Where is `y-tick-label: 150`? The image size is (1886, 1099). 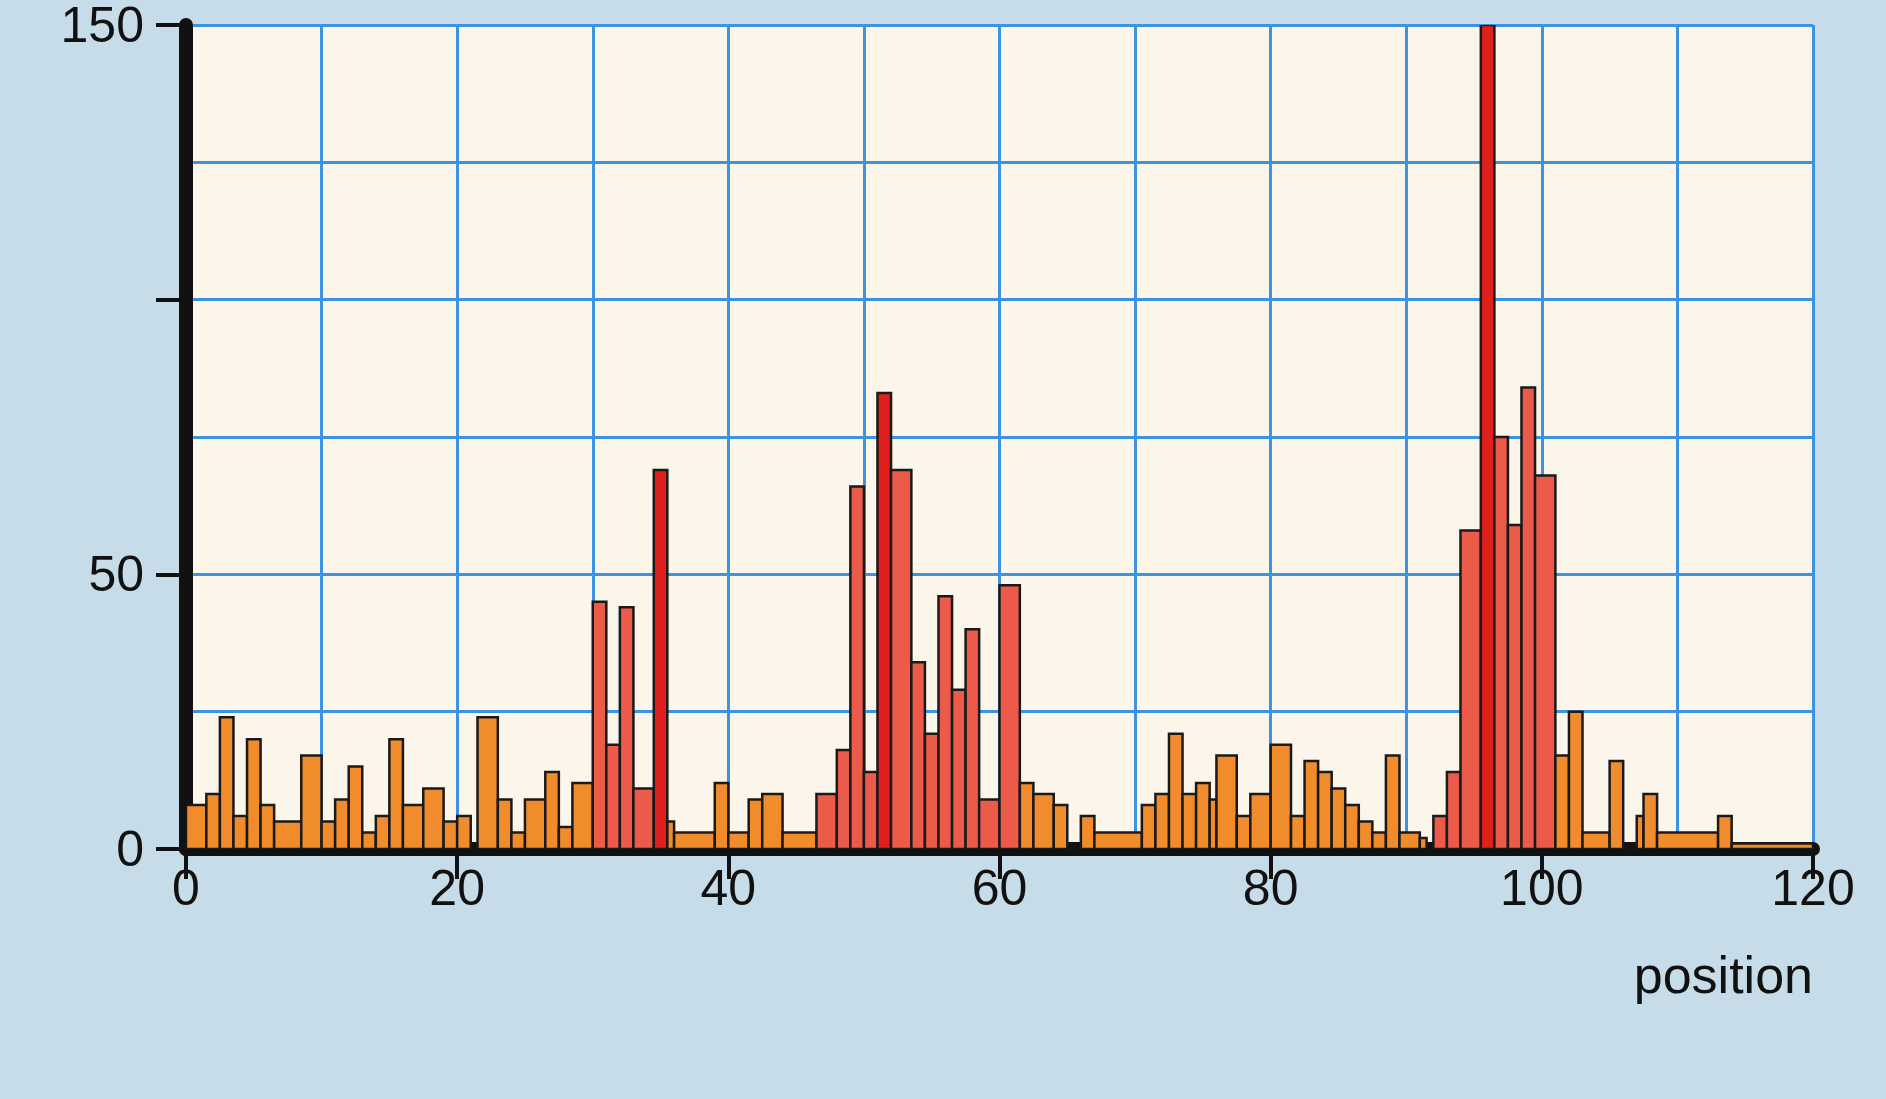 y-tick-label: 150 is located at coordinates (102, 26).